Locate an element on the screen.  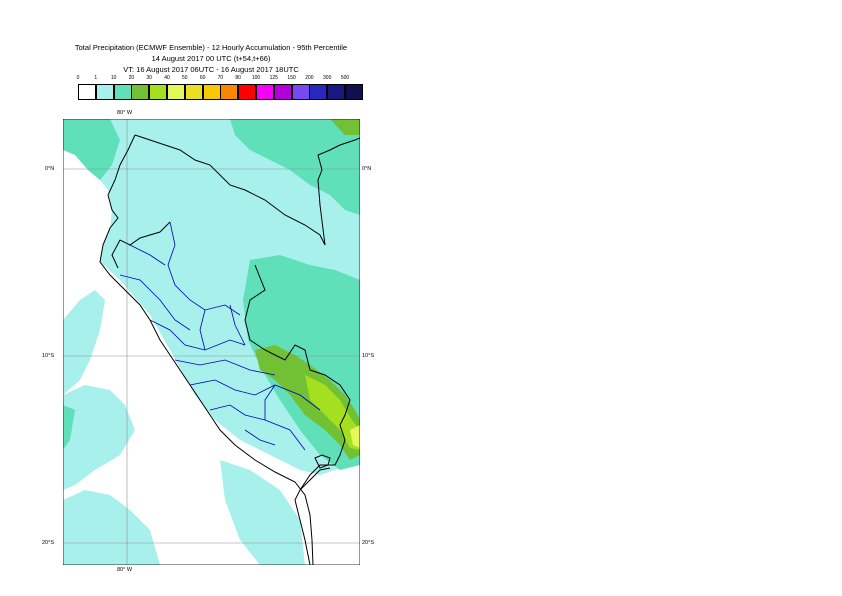
legend-threshold-label: 125 is located at coordinates (273, 78).